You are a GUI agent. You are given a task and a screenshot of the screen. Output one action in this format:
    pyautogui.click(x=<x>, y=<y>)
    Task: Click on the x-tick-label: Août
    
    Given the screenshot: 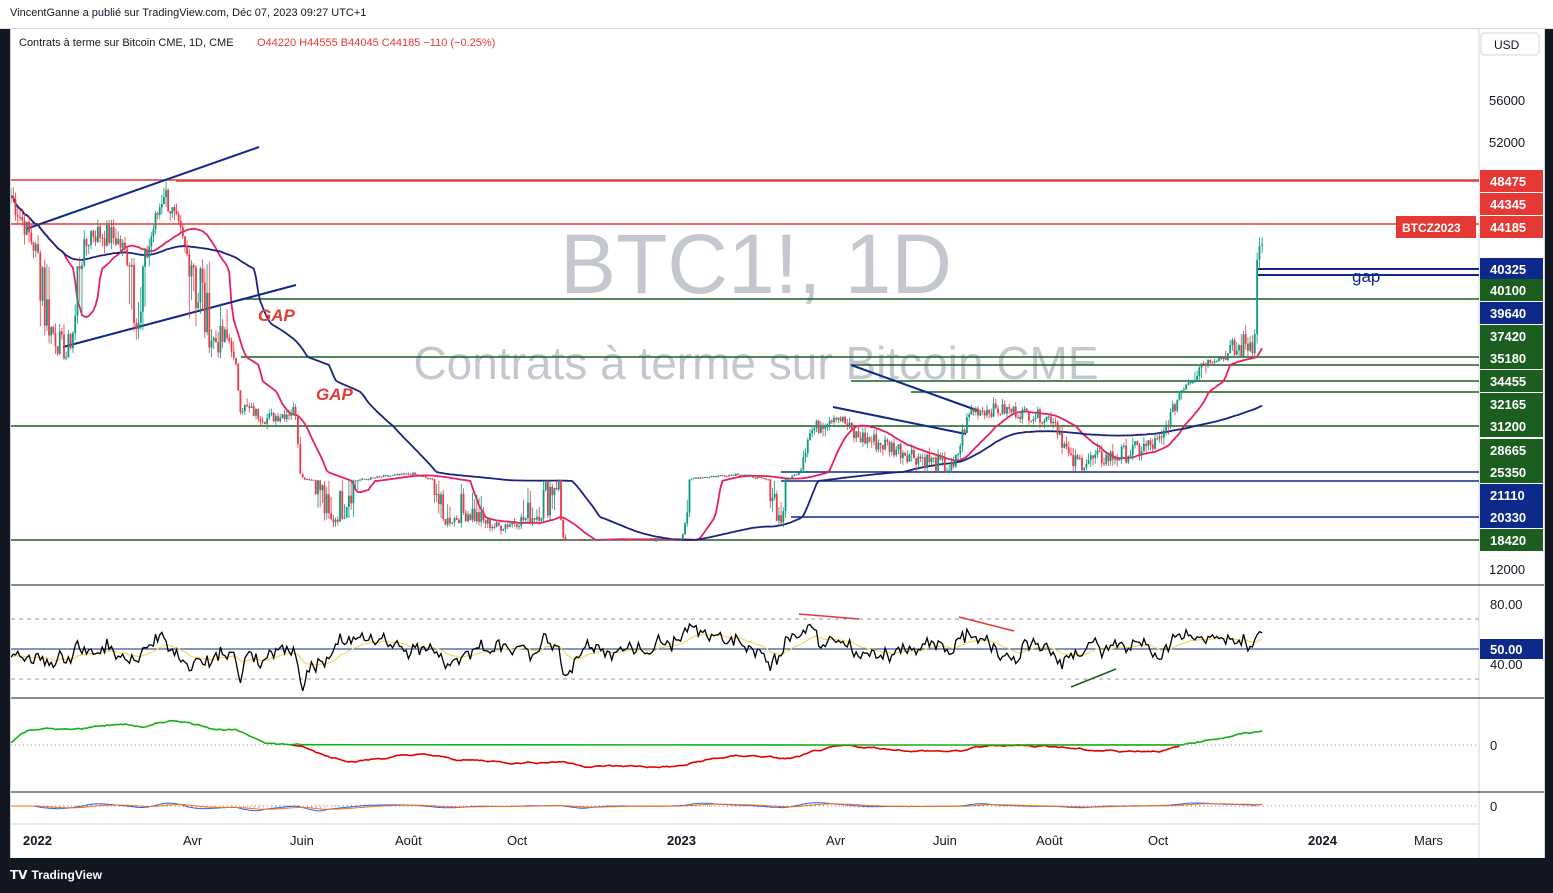 What is the action you would take?
    pyautogui.click(x=408, y=840)
    